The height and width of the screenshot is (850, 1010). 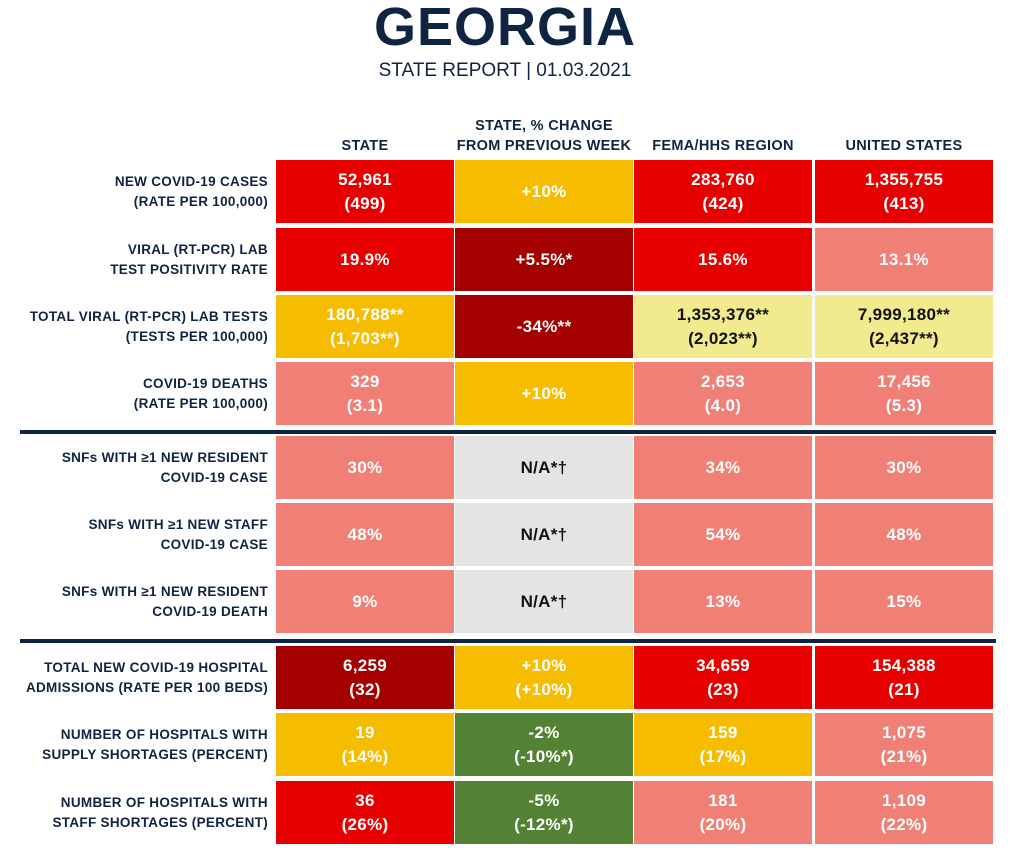 I want to click on column-header-state-change: STATE, % CHANGE FROM PREVIOUS WEEK, so click(x=544, y=136).